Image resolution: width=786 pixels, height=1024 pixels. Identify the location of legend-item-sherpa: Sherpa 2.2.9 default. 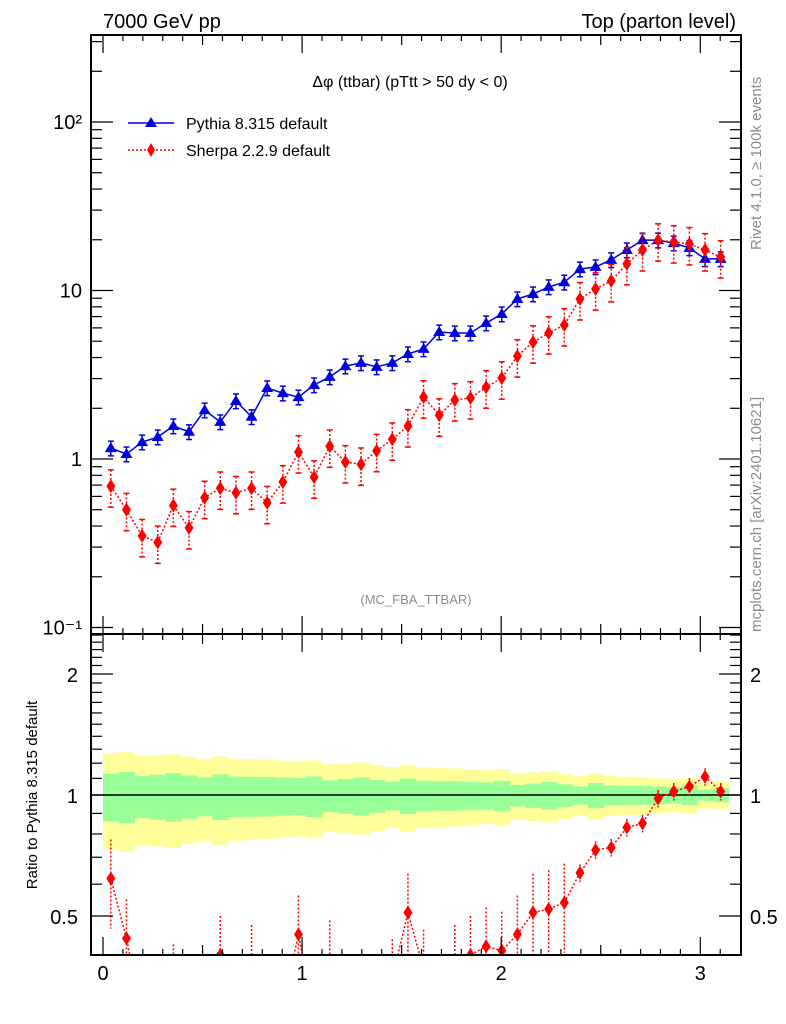
(229, 151).